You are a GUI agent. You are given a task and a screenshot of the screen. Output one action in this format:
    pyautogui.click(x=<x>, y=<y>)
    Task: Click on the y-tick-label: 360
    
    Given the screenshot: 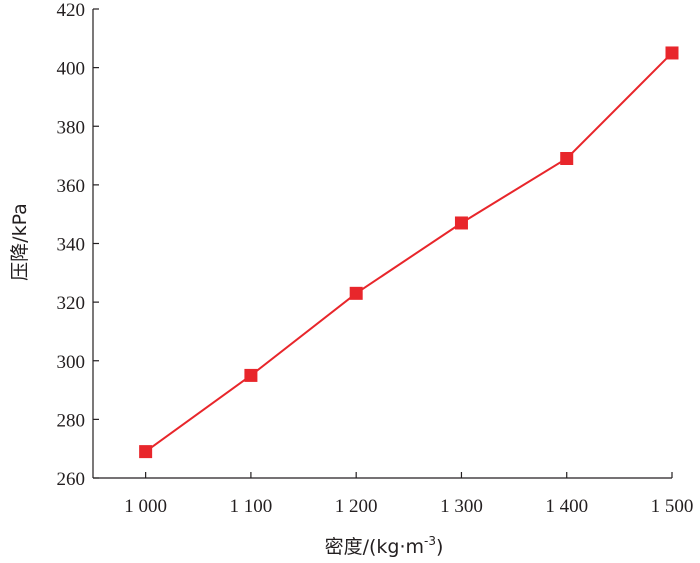 What is the action you would take?
    pyautogui.click(x=71, y=186)
    